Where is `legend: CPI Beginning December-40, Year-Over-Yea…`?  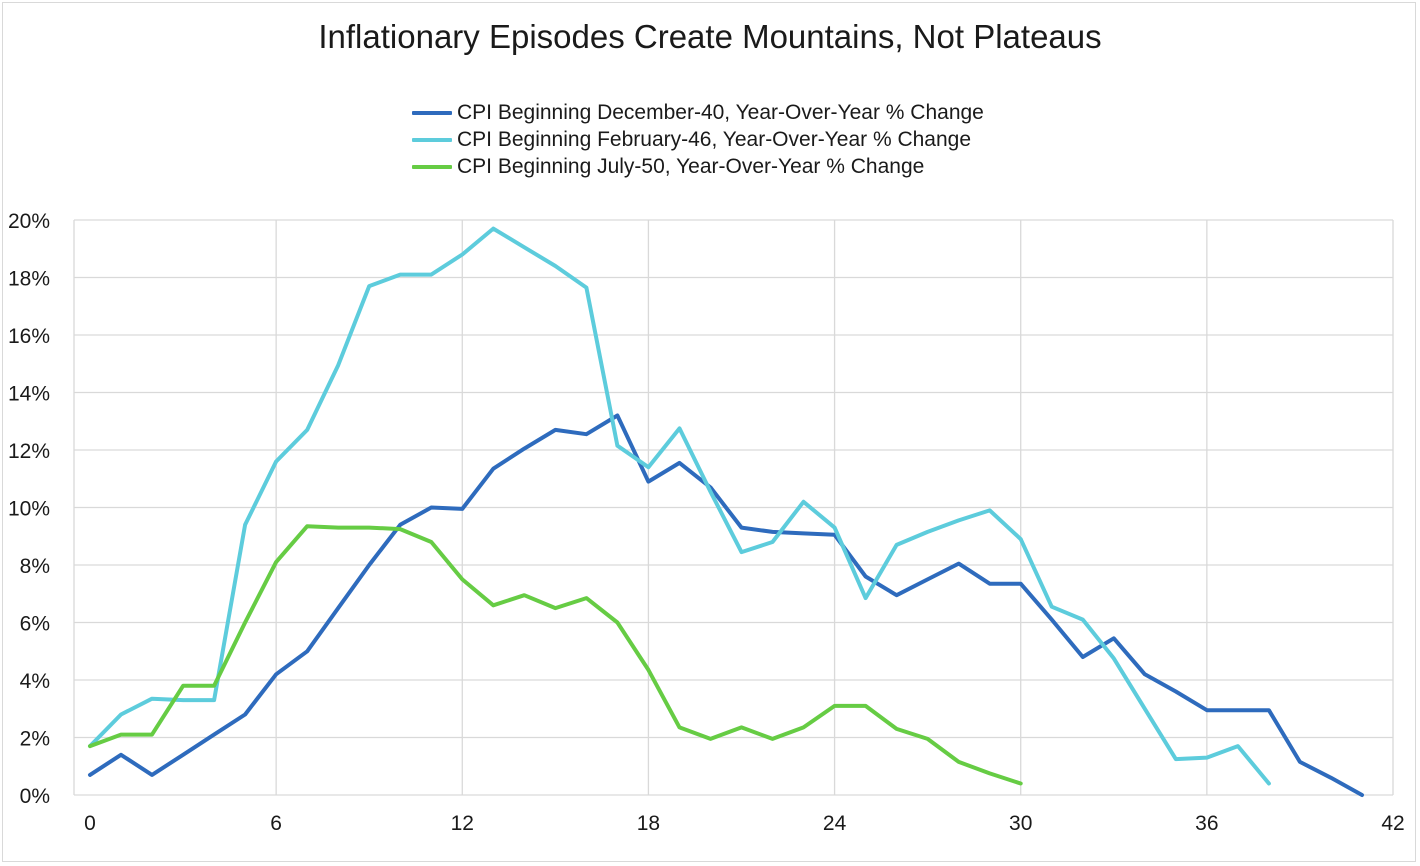
legend: CPI Beginning December-40, Year-Over-Yea… is located at coordinates (698, 139).